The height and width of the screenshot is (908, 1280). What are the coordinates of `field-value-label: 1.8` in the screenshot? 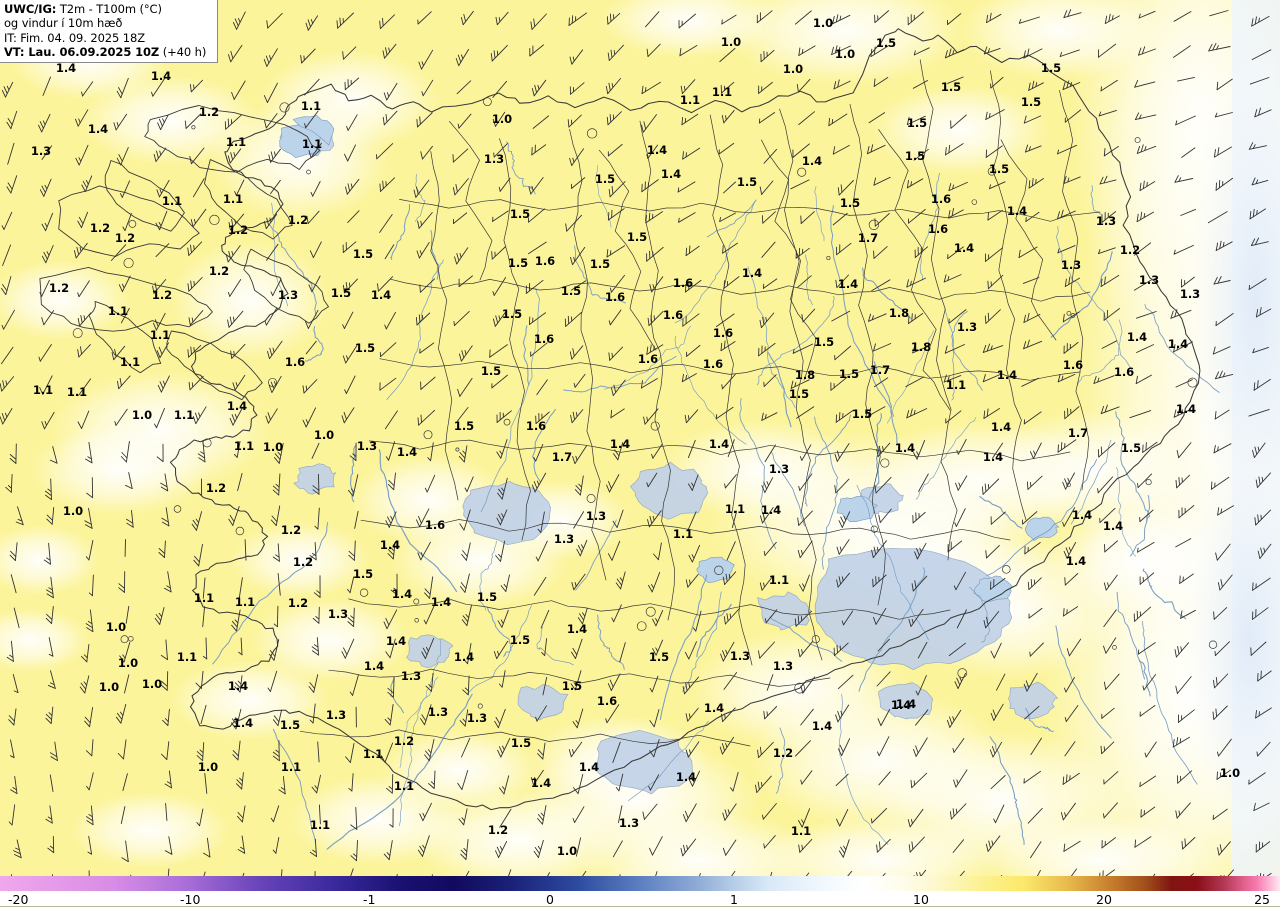 It's located at (899, 313).